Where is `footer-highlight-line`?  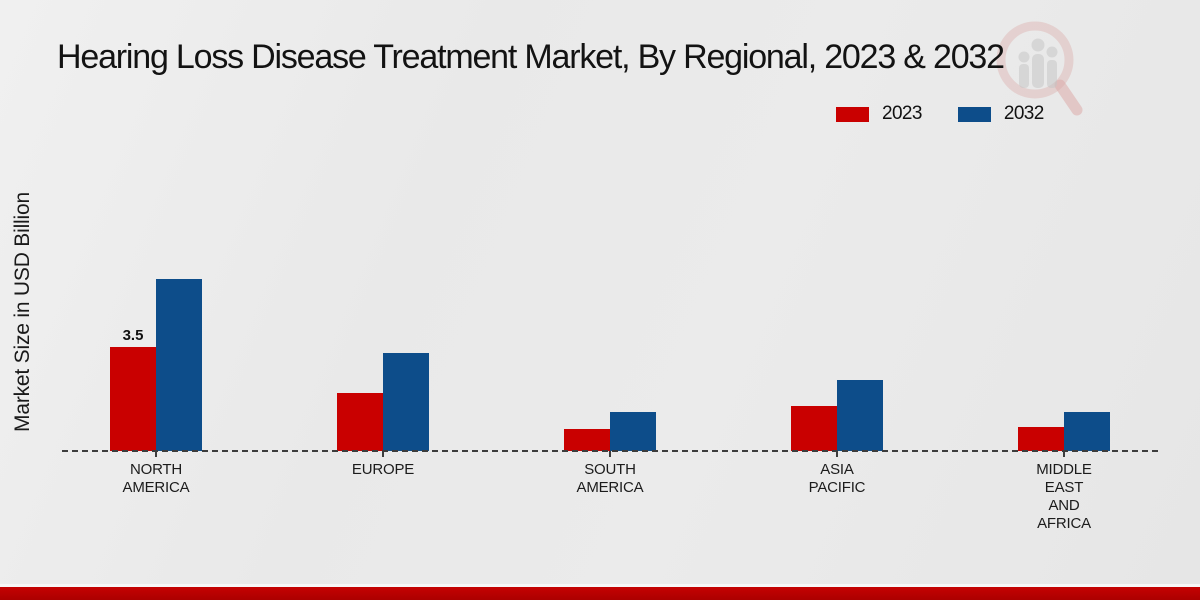
footer-highlight-line is located at coordinates (600, 585).